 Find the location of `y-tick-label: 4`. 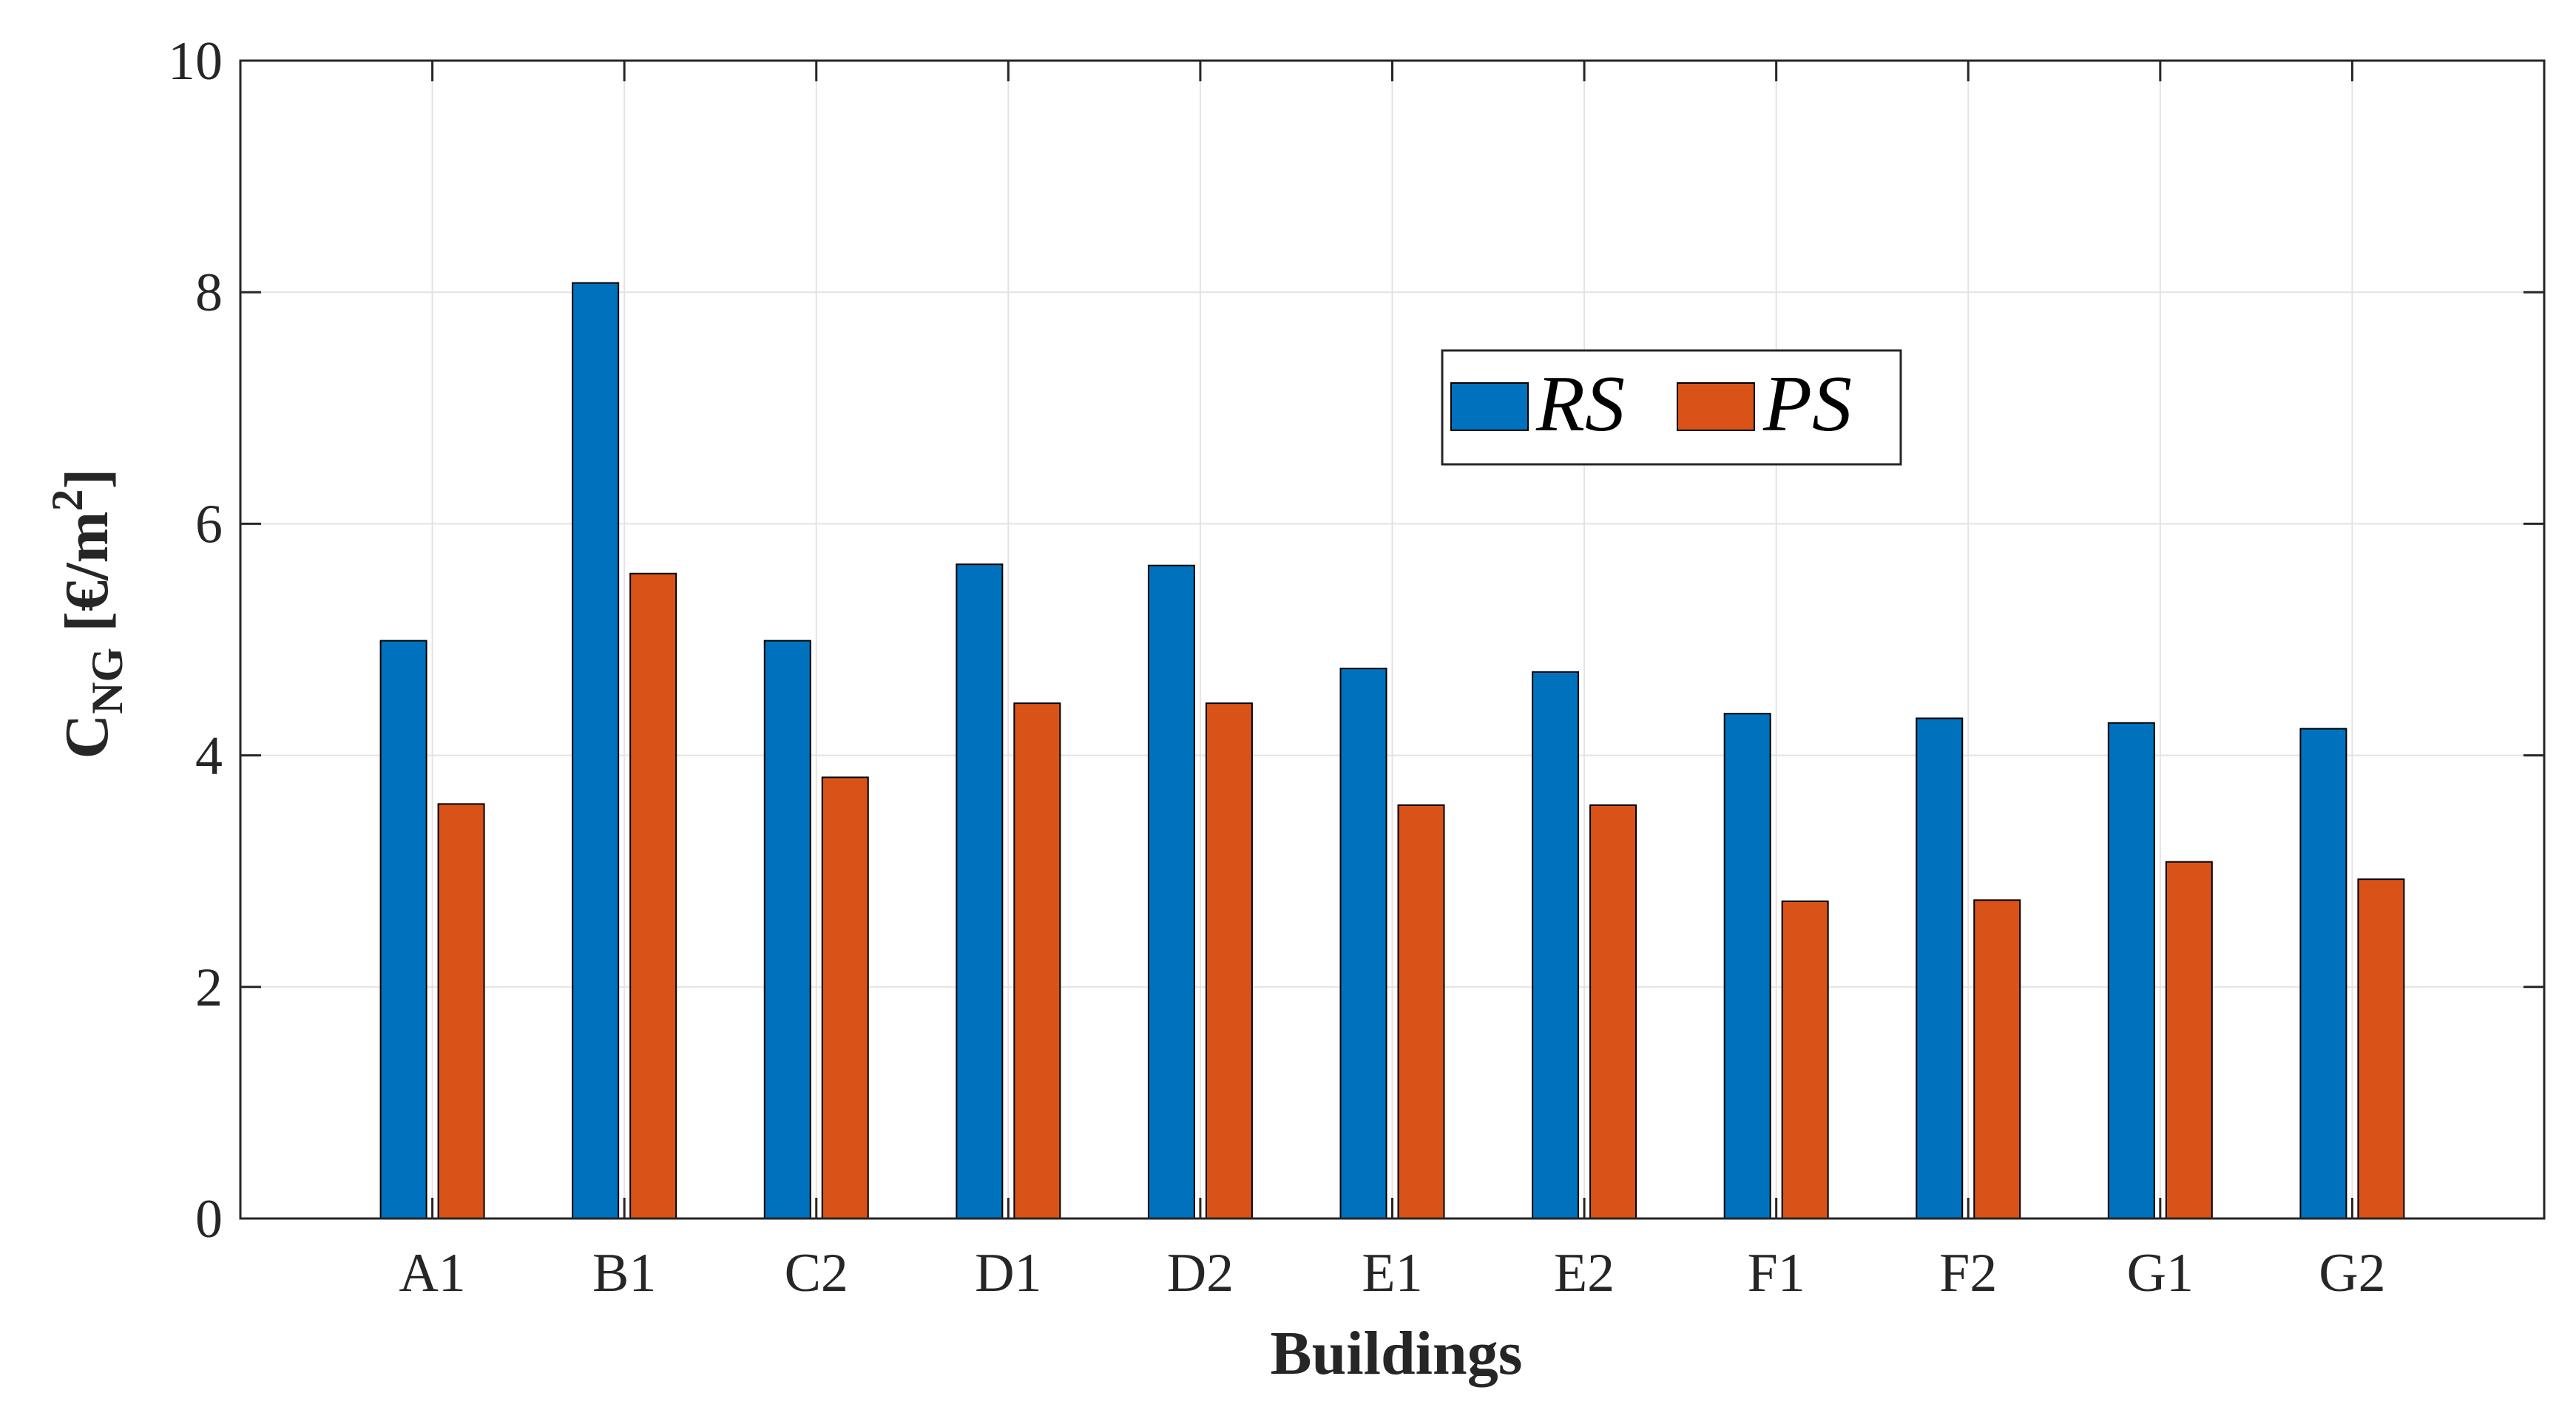

y-tick-label: 4 is located at coordinates (209, 756).